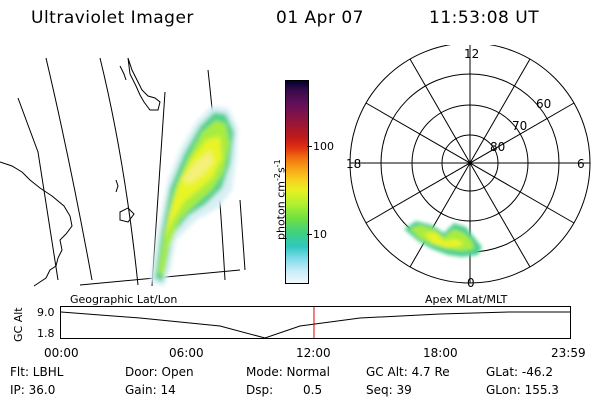  I want to click on status-ip: IP: 36.0, so click(33, 390).